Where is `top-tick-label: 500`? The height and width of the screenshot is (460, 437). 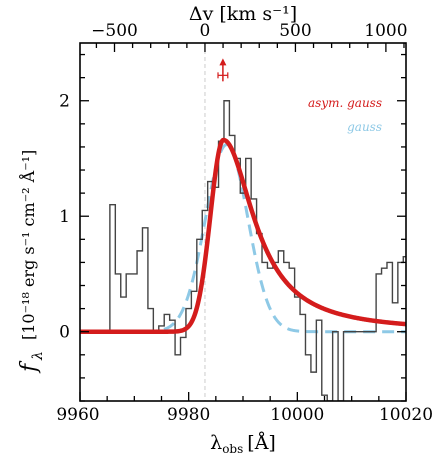 top-tick-label: 500 is located at coordinates (295, 31).